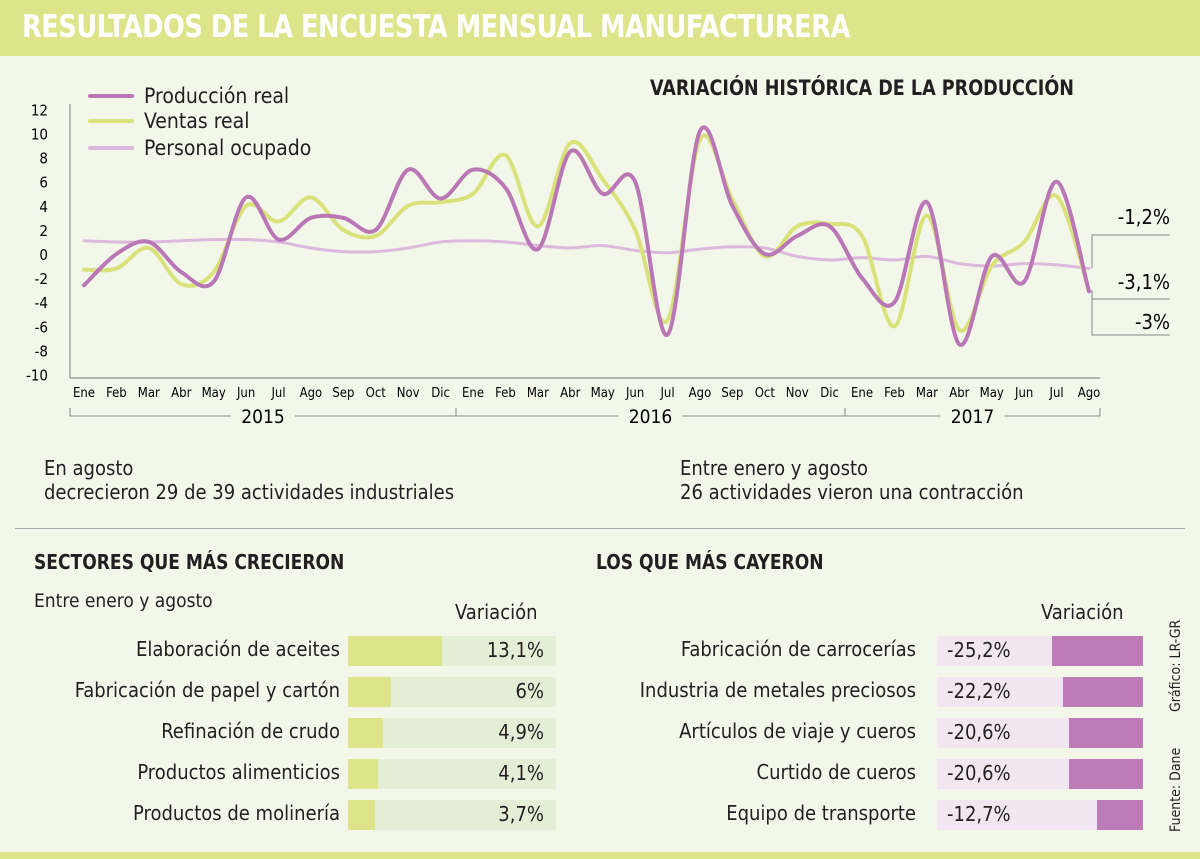 This screenshot has width=1200, height=859. I want to click on legend-item-employment: Personal ocupado, so click(199, 148).